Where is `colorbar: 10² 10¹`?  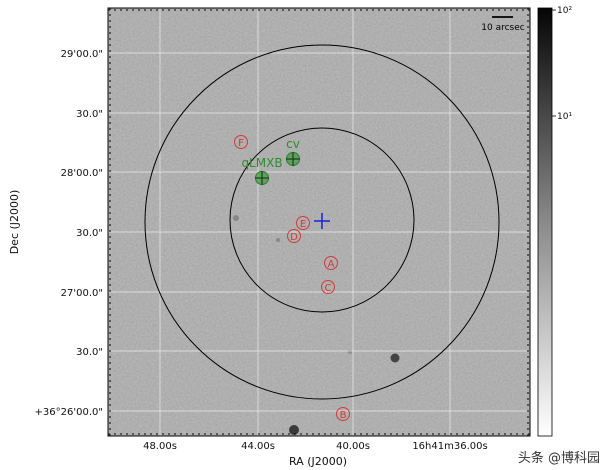 colorbar: 10² 10¹ is located at coordinates (554, 221).